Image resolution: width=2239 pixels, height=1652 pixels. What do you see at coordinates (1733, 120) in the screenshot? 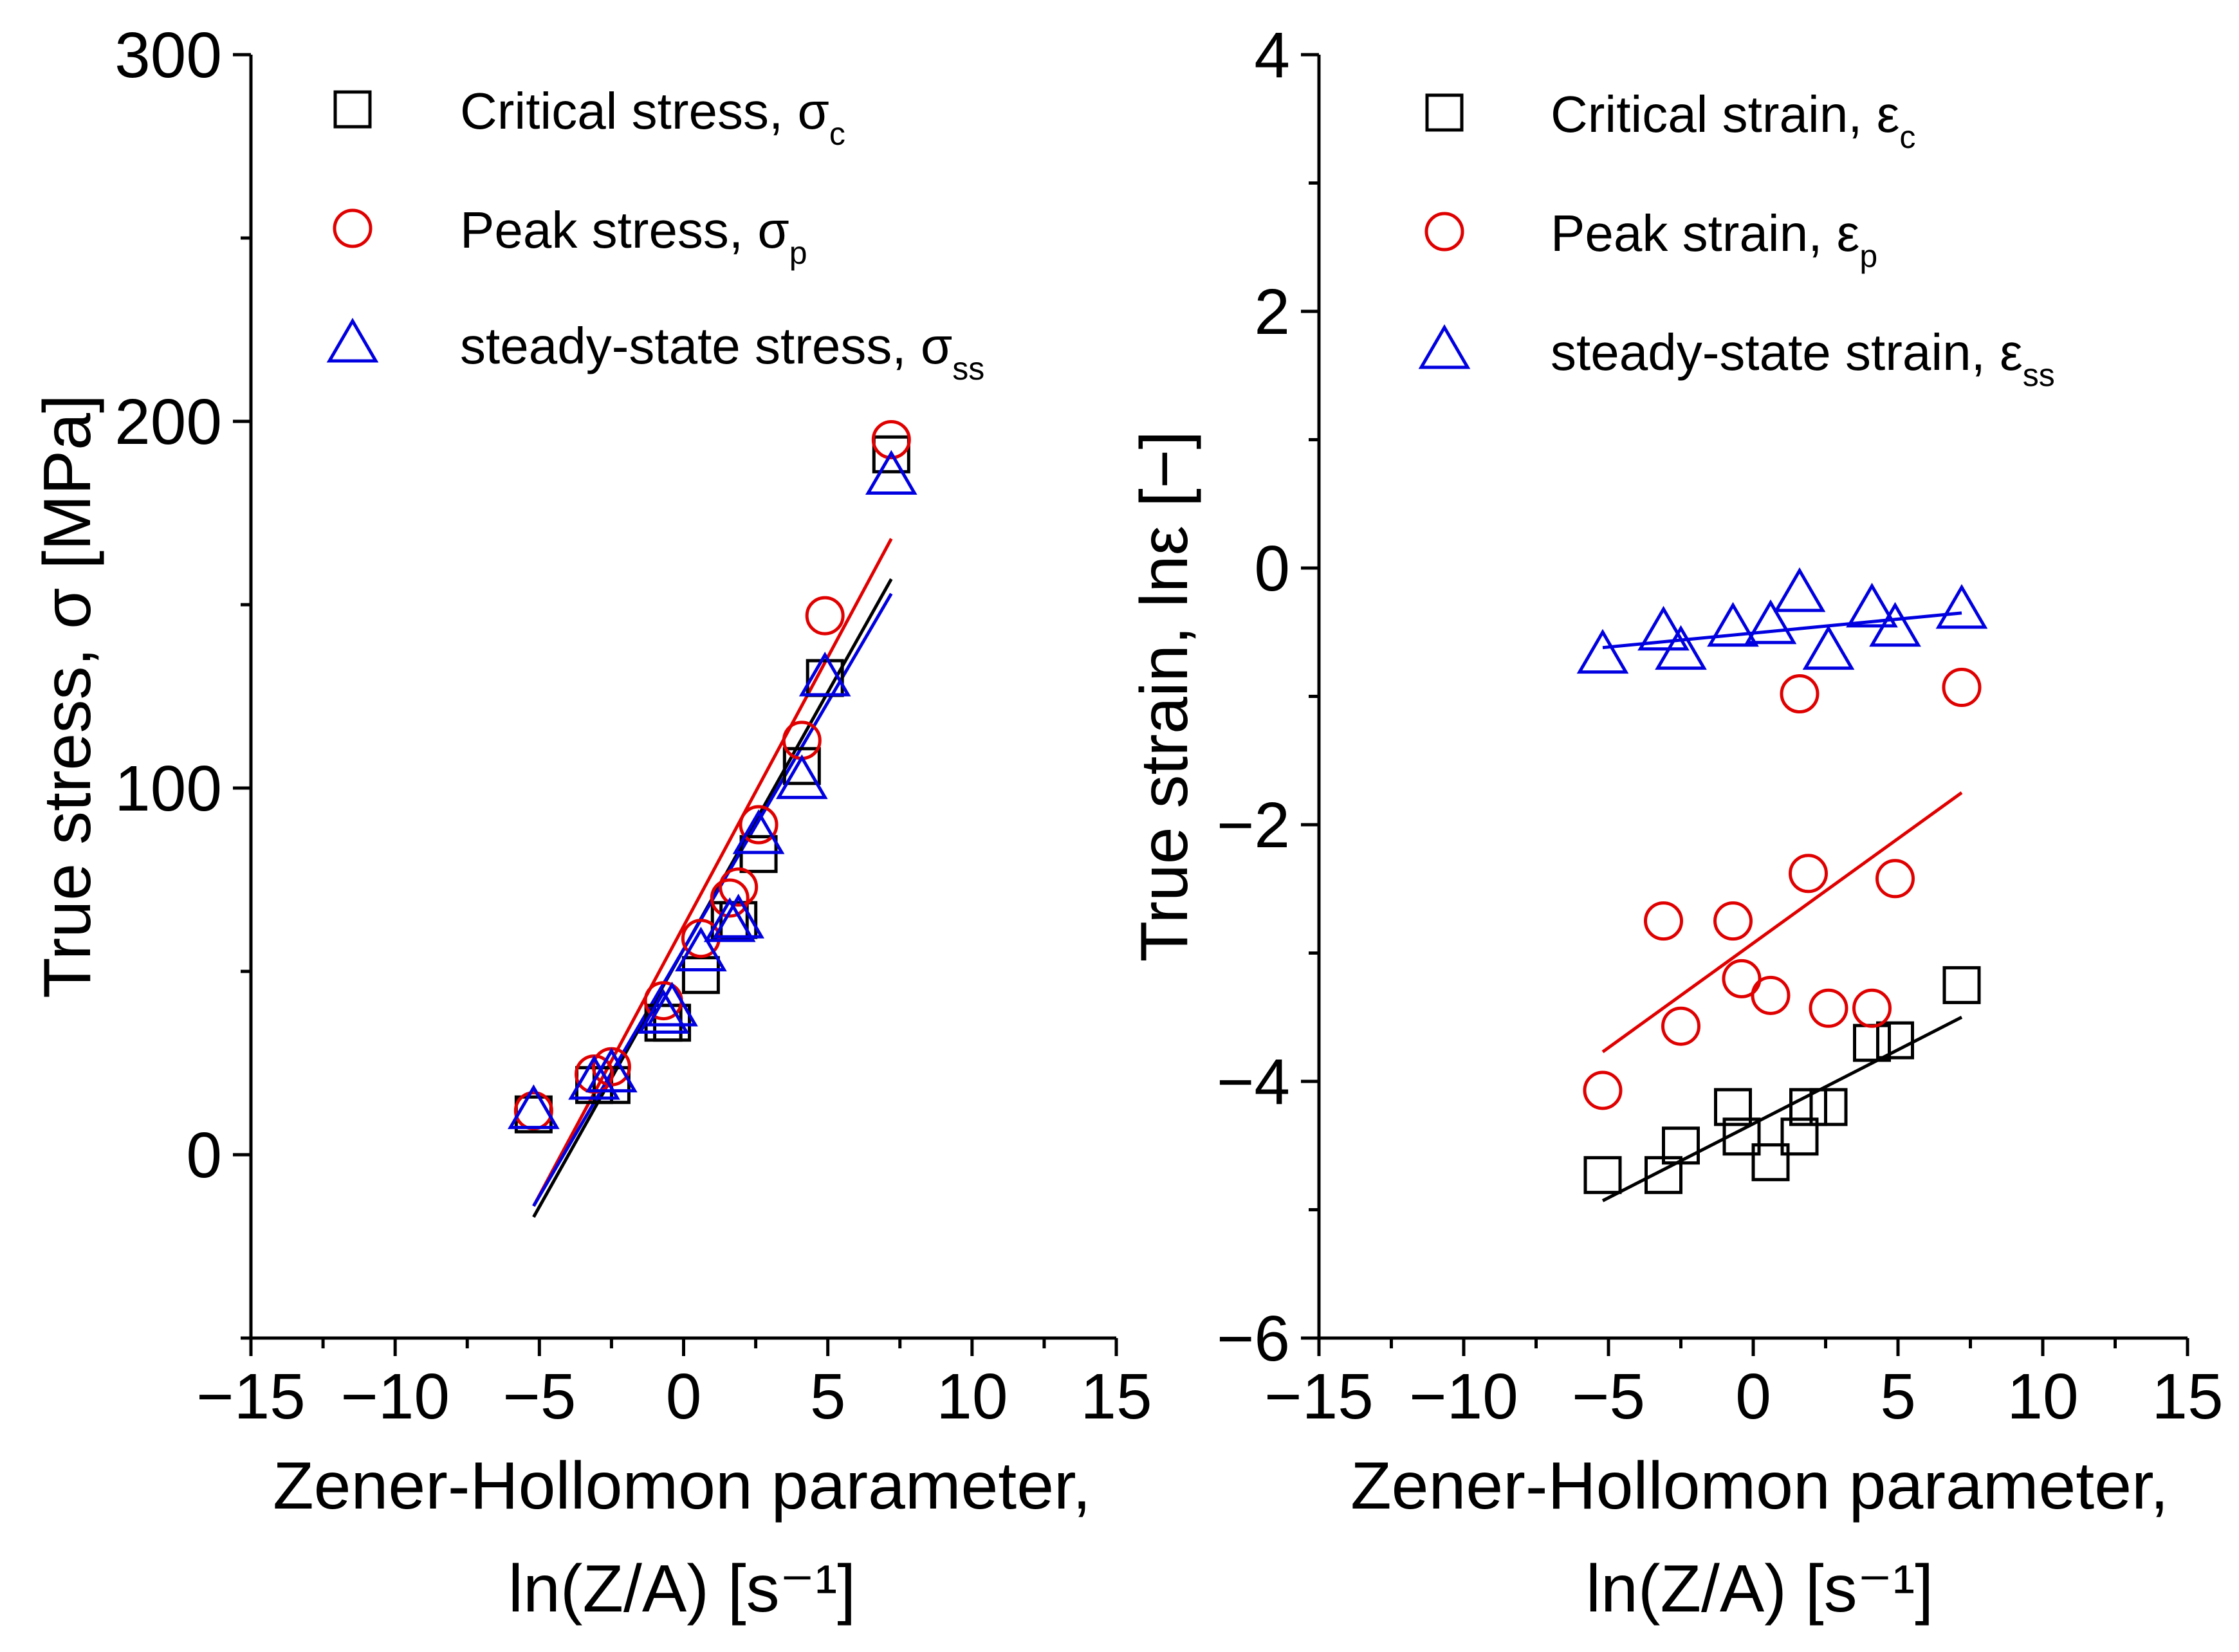
I see `legend-label: Critical strain, εc` at bounding box center [1733, 120].